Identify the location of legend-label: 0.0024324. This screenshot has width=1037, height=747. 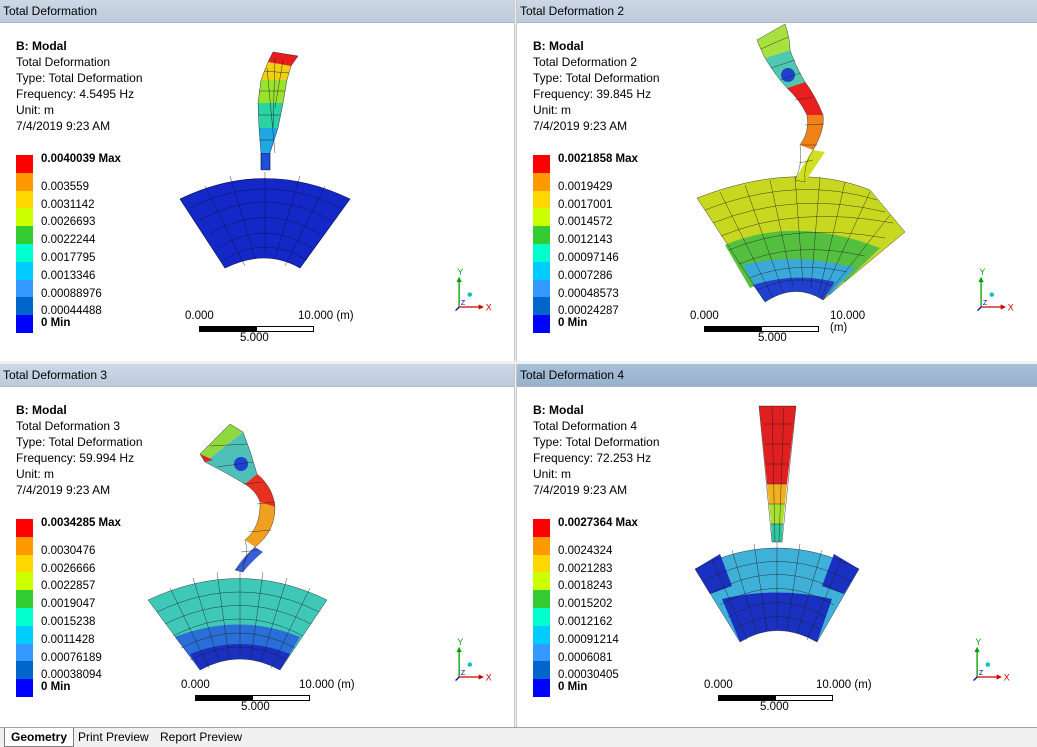
(585, 550).